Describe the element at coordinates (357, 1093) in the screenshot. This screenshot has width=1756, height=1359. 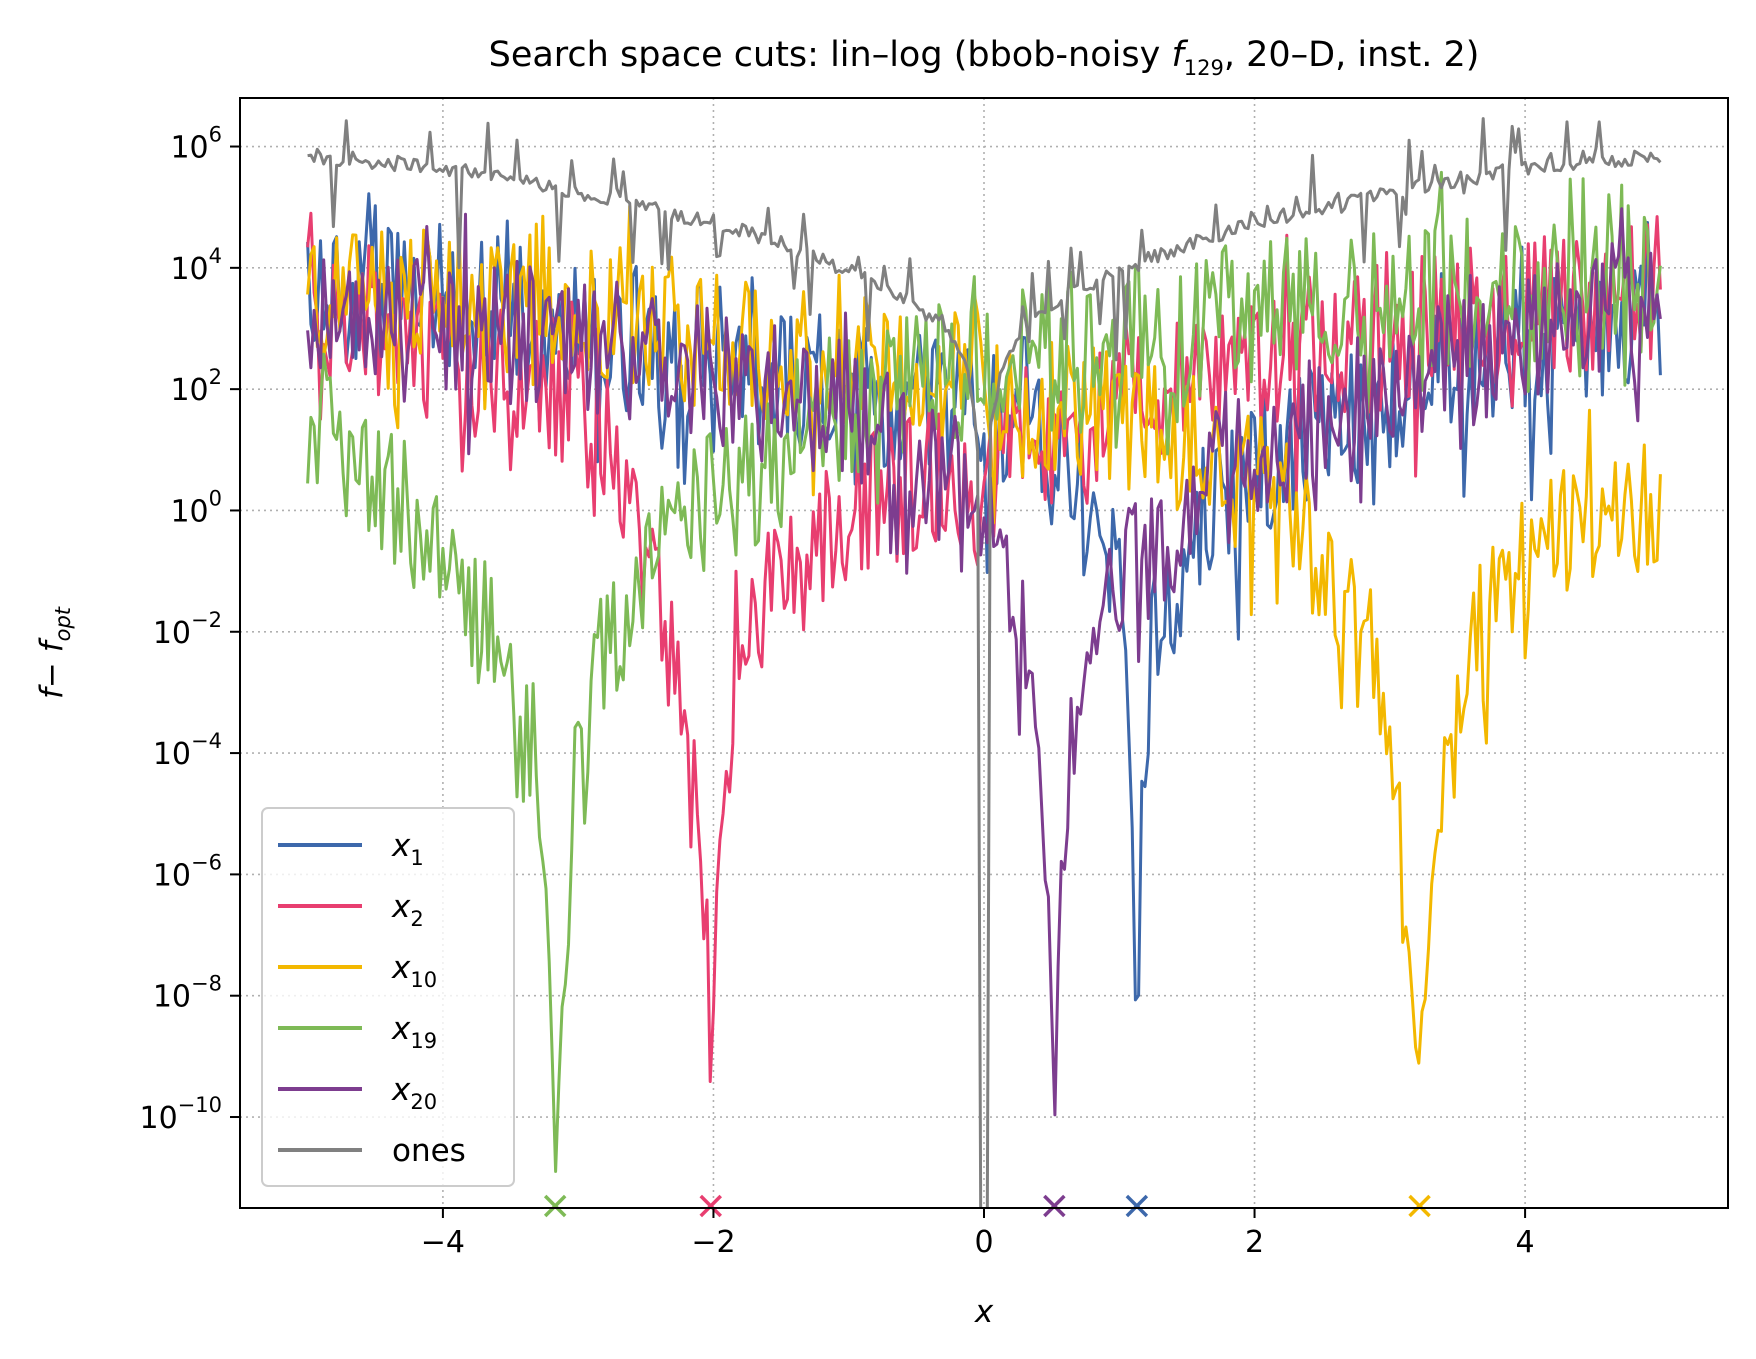
I see `legend-entry-20: x20` at that location.